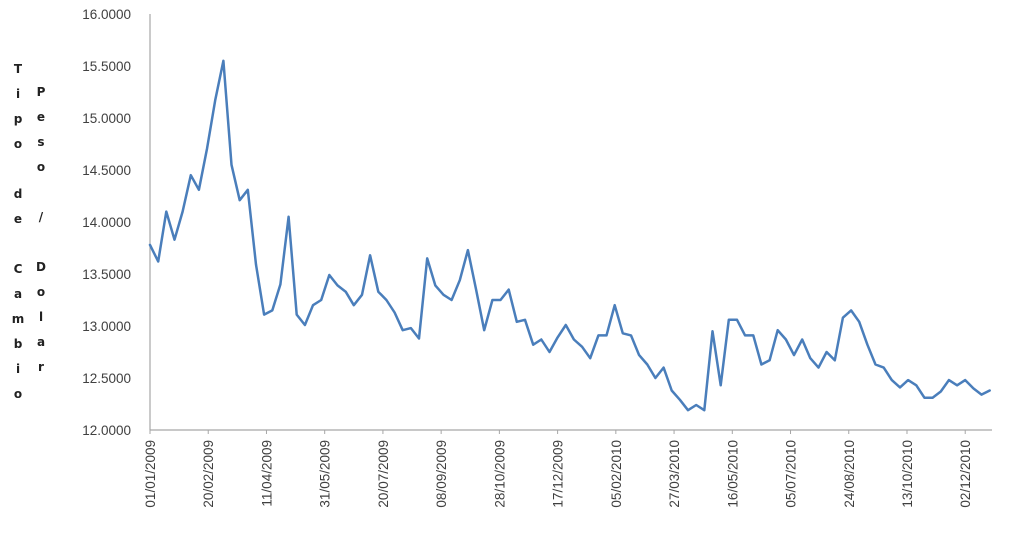 This screenshot has width=1009, height=535. I want to click on x-tick-label: 17/12/2009, so click(558, 474).